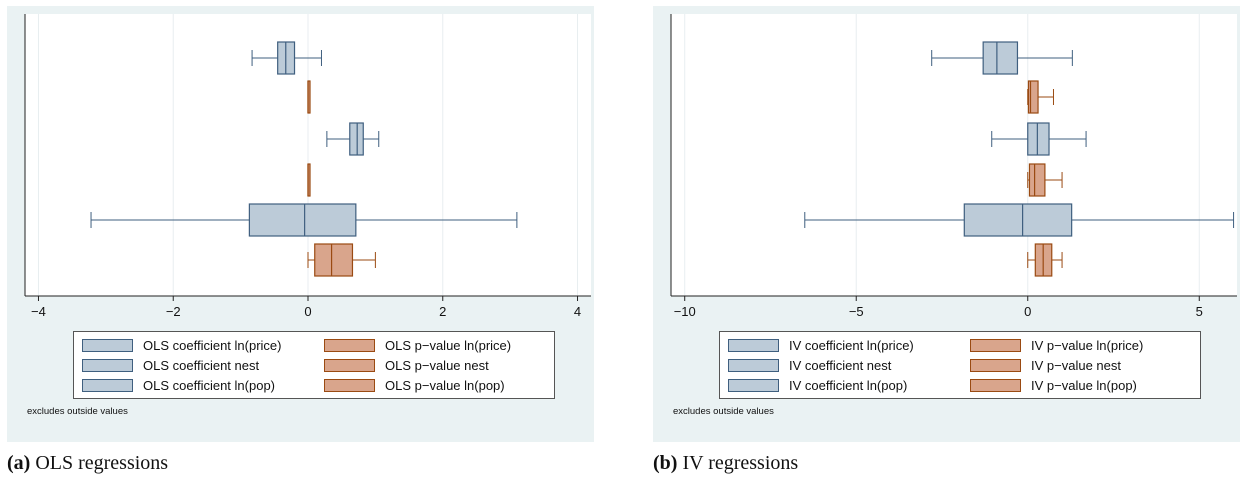 The width and height of the screenshot is (1247, 483). I want to click on legend-label: IV coefficient ln(price), so click(851, 345).